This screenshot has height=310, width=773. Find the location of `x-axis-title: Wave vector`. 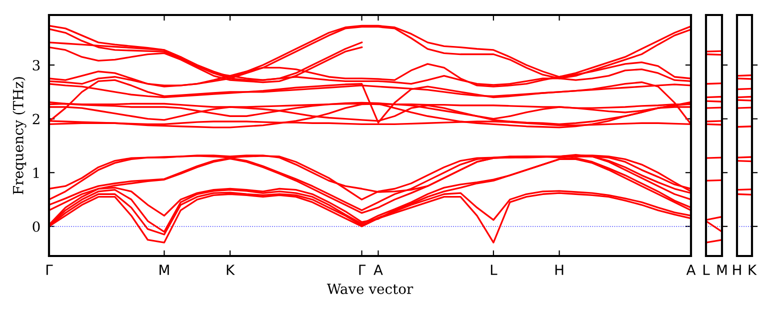

x-axis-title: Wave vector is located at coordinates (370, 289).